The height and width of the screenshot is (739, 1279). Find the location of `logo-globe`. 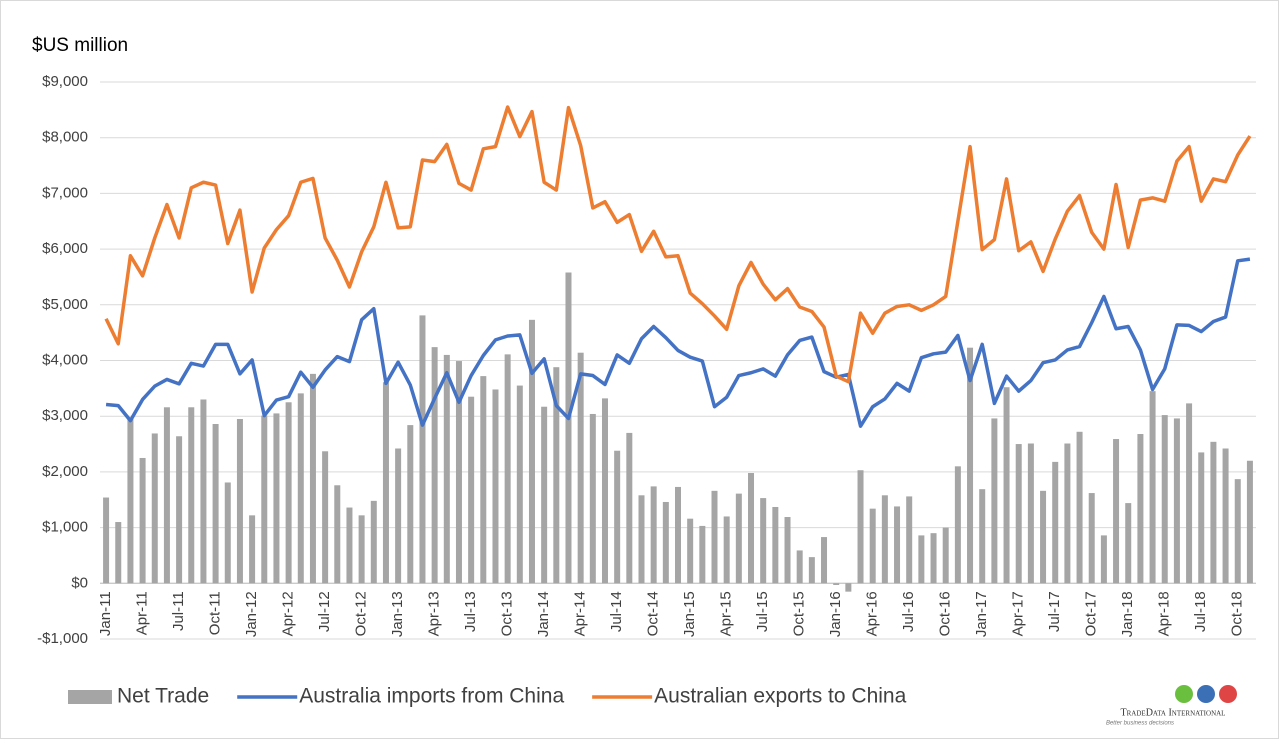

logo-globe is located at coordinates (1228, 694).